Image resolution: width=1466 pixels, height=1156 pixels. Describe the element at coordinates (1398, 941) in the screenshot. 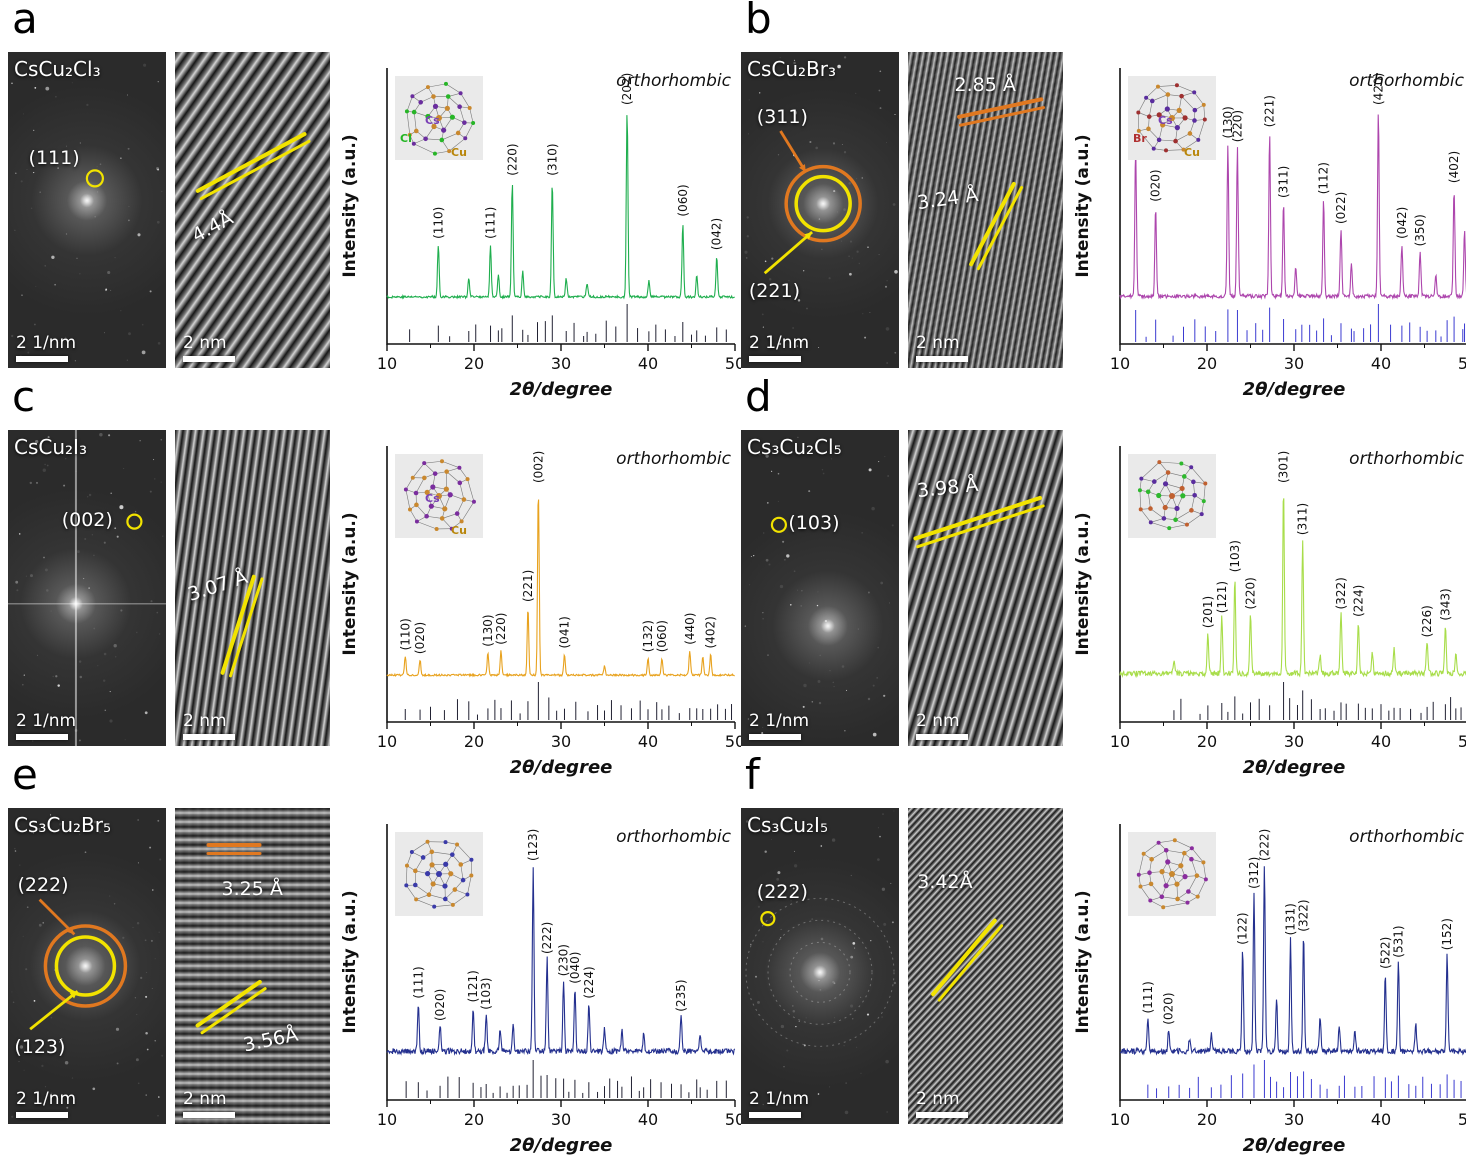

I see `peak-label: (531)` at that location.